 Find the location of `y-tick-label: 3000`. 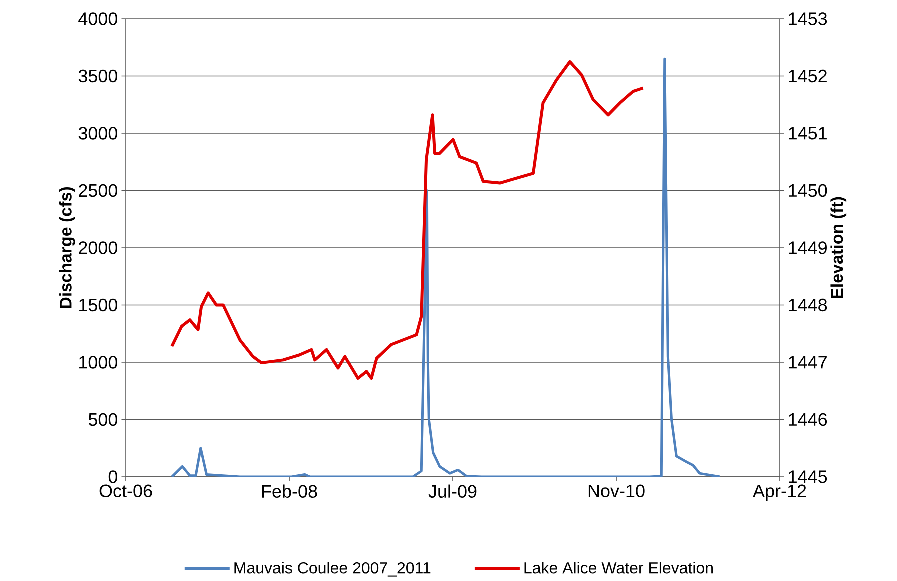

y-tick-label: 3000 is located at coordinates (98, 133).